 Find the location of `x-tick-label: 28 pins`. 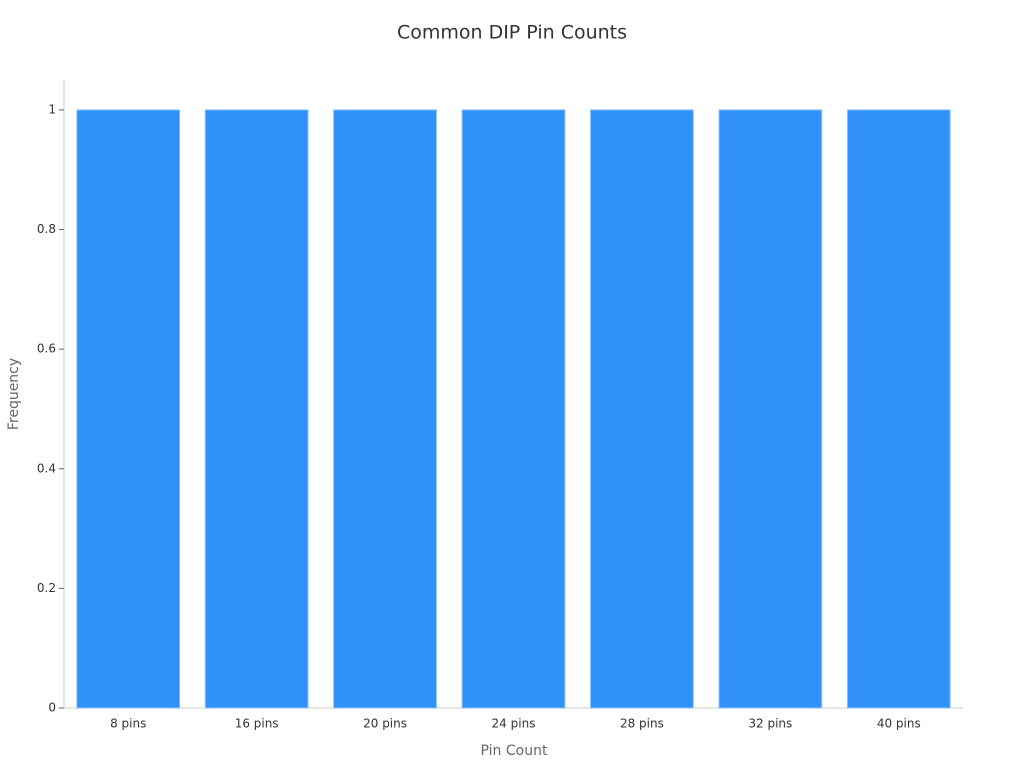

x-tick-label: 28 pins is located at coordinates (642, 724).